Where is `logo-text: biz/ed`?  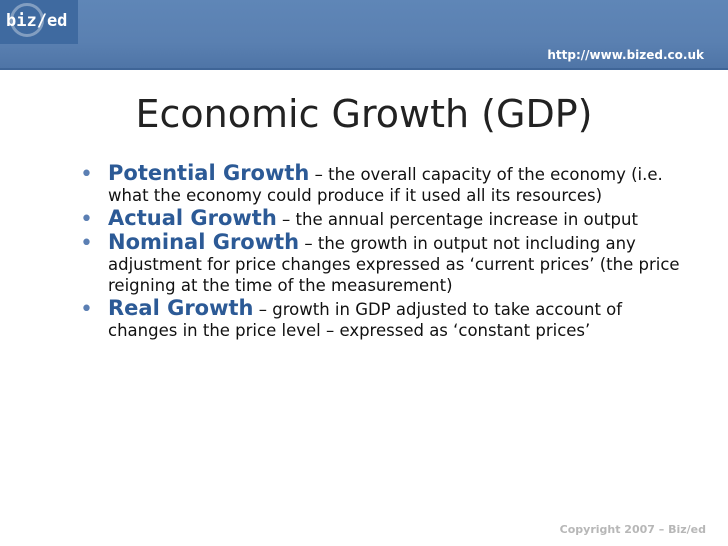
logo-text: biz/ed is located at coordinates (37, 21).